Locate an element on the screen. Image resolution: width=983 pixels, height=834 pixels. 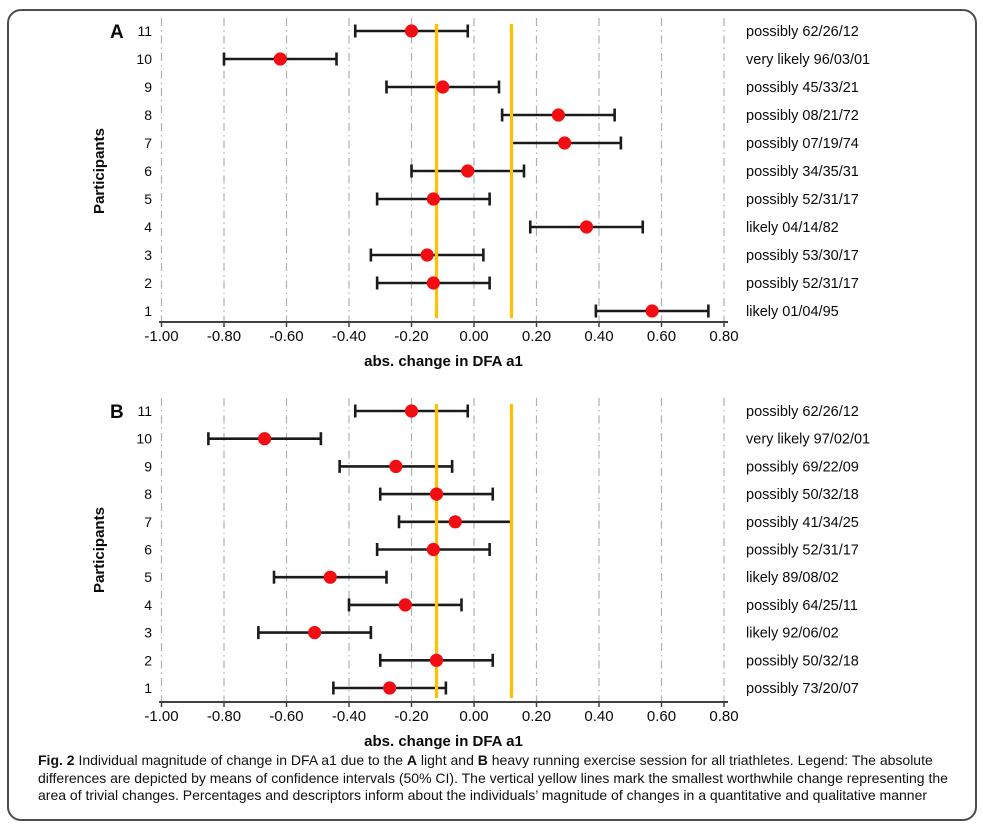
qualitative-label: possibly 45/33/21 is located at coordinates (802, 88).